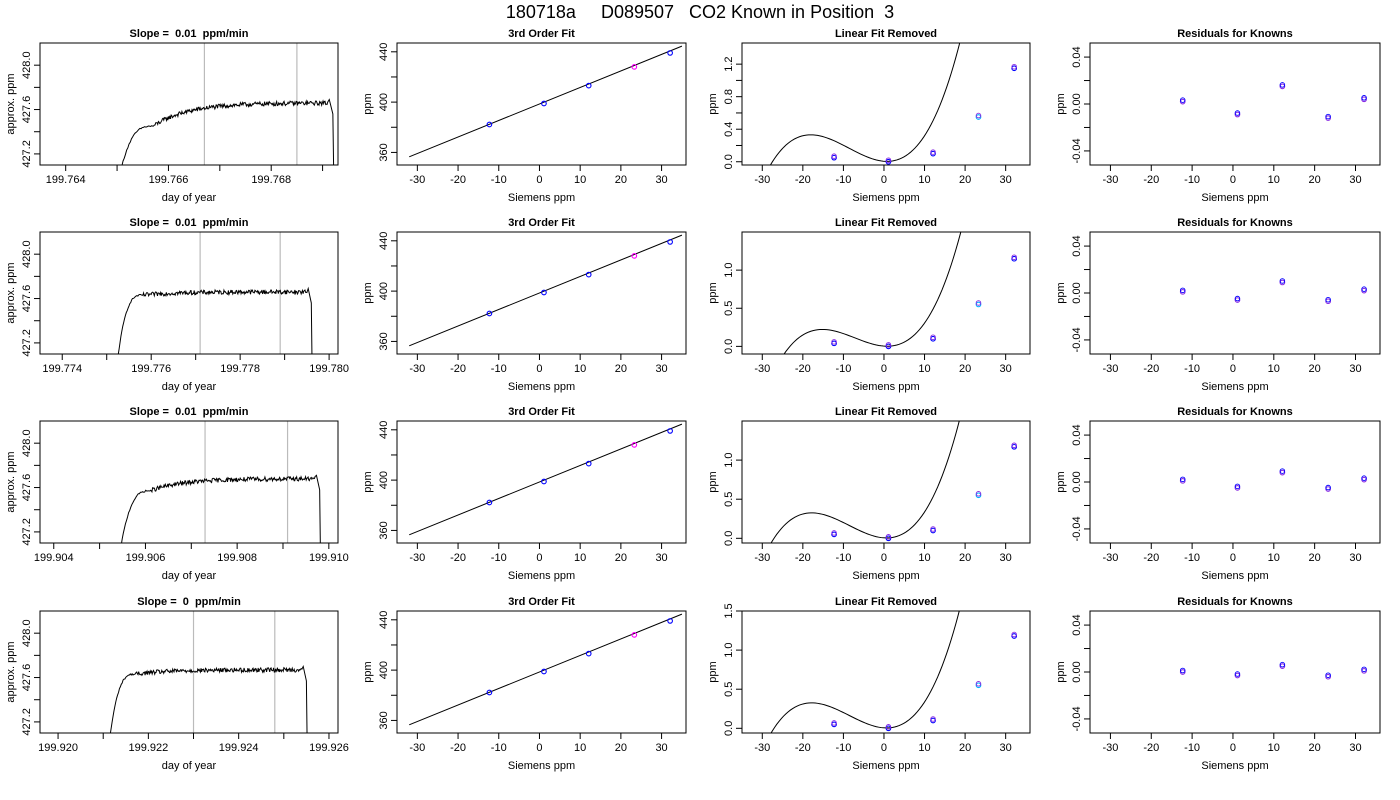 The image size is (1400, 800). I want to click on x-tick-label: 199.920, so click(58, 748).